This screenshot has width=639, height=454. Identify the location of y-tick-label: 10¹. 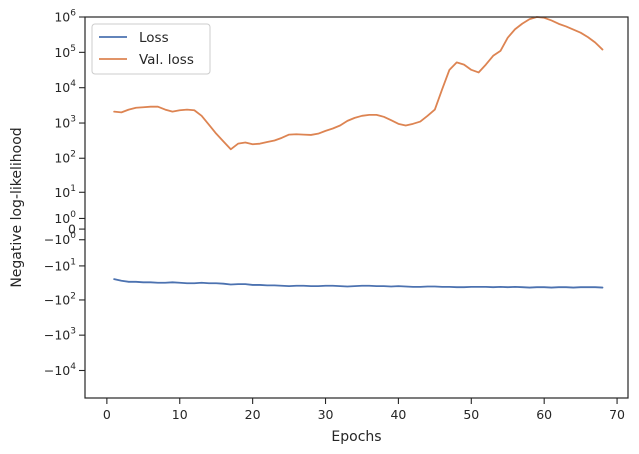
(65, 192).